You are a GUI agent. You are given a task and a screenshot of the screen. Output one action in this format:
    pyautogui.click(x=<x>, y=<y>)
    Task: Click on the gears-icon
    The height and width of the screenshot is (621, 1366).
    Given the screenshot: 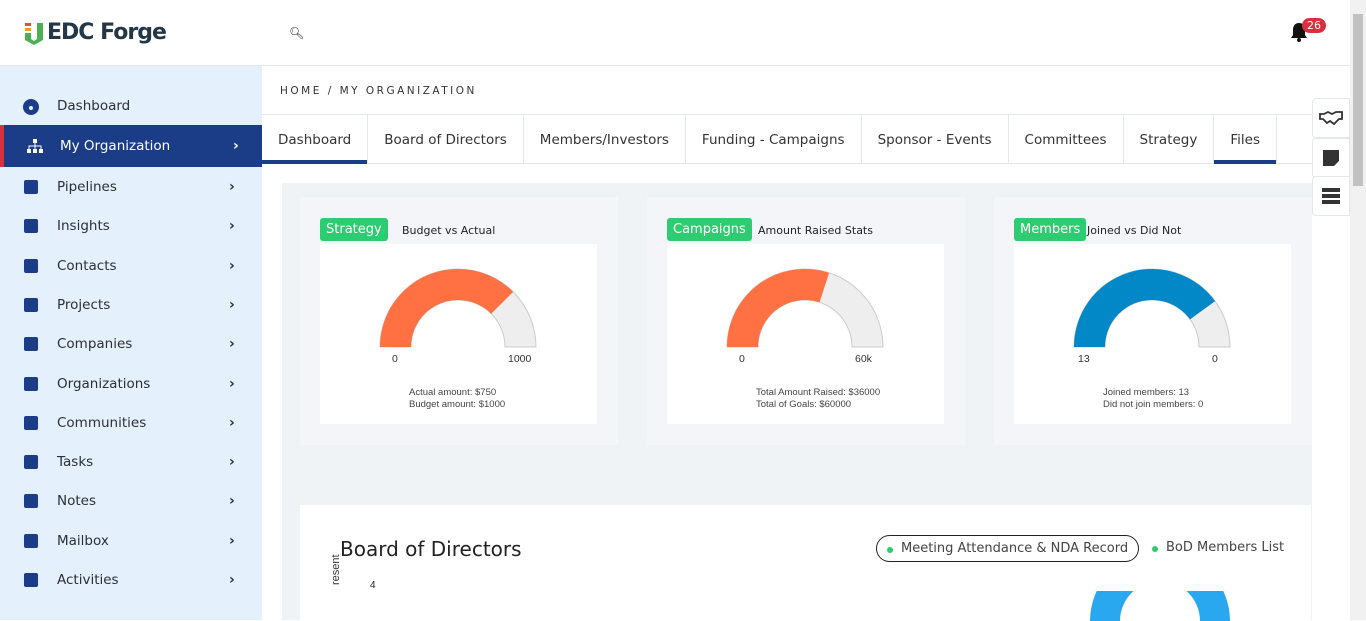 What is the action you would take?
    pyautogui.click(x=31, y=304)
    